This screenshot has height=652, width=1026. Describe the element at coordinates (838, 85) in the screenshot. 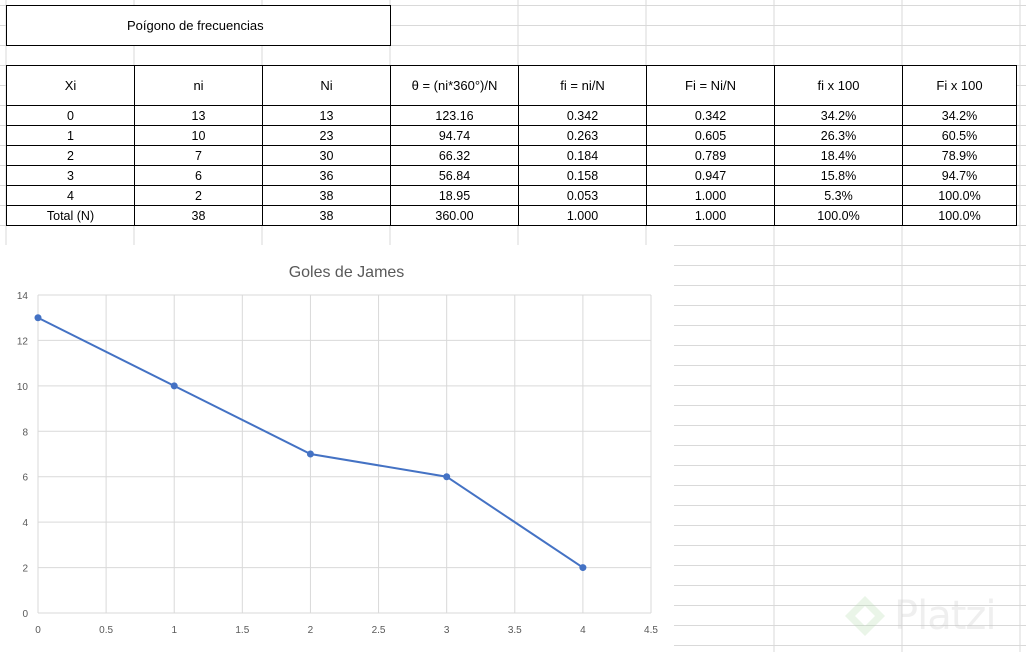

I see `header-fi-percent: fi x 100` at that location.